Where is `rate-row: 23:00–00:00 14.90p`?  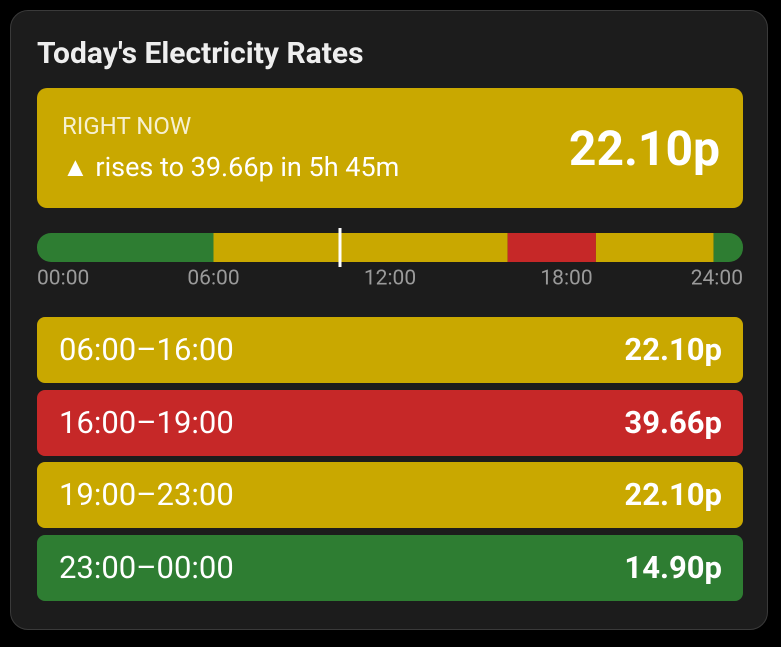 rate-row: 23:00–00:00 14.90p is located at coordinates (390, 568).